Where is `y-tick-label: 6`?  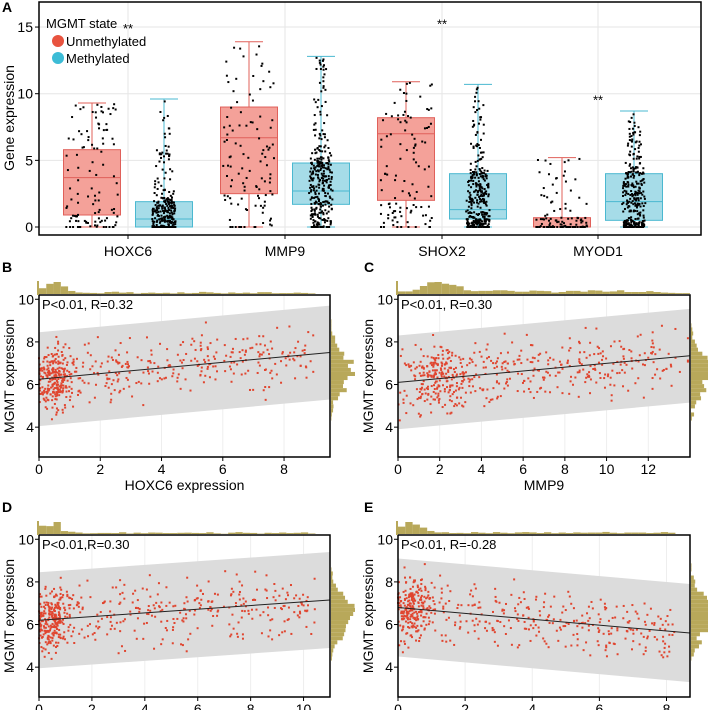
y-tick-label: 6 is located at coordinates (30, 625).